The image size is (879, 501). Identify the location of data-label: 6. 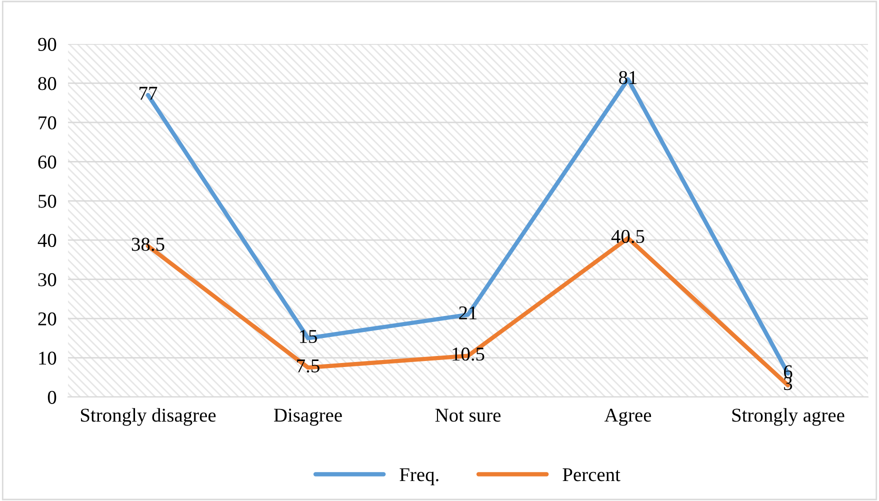
(788, 371).